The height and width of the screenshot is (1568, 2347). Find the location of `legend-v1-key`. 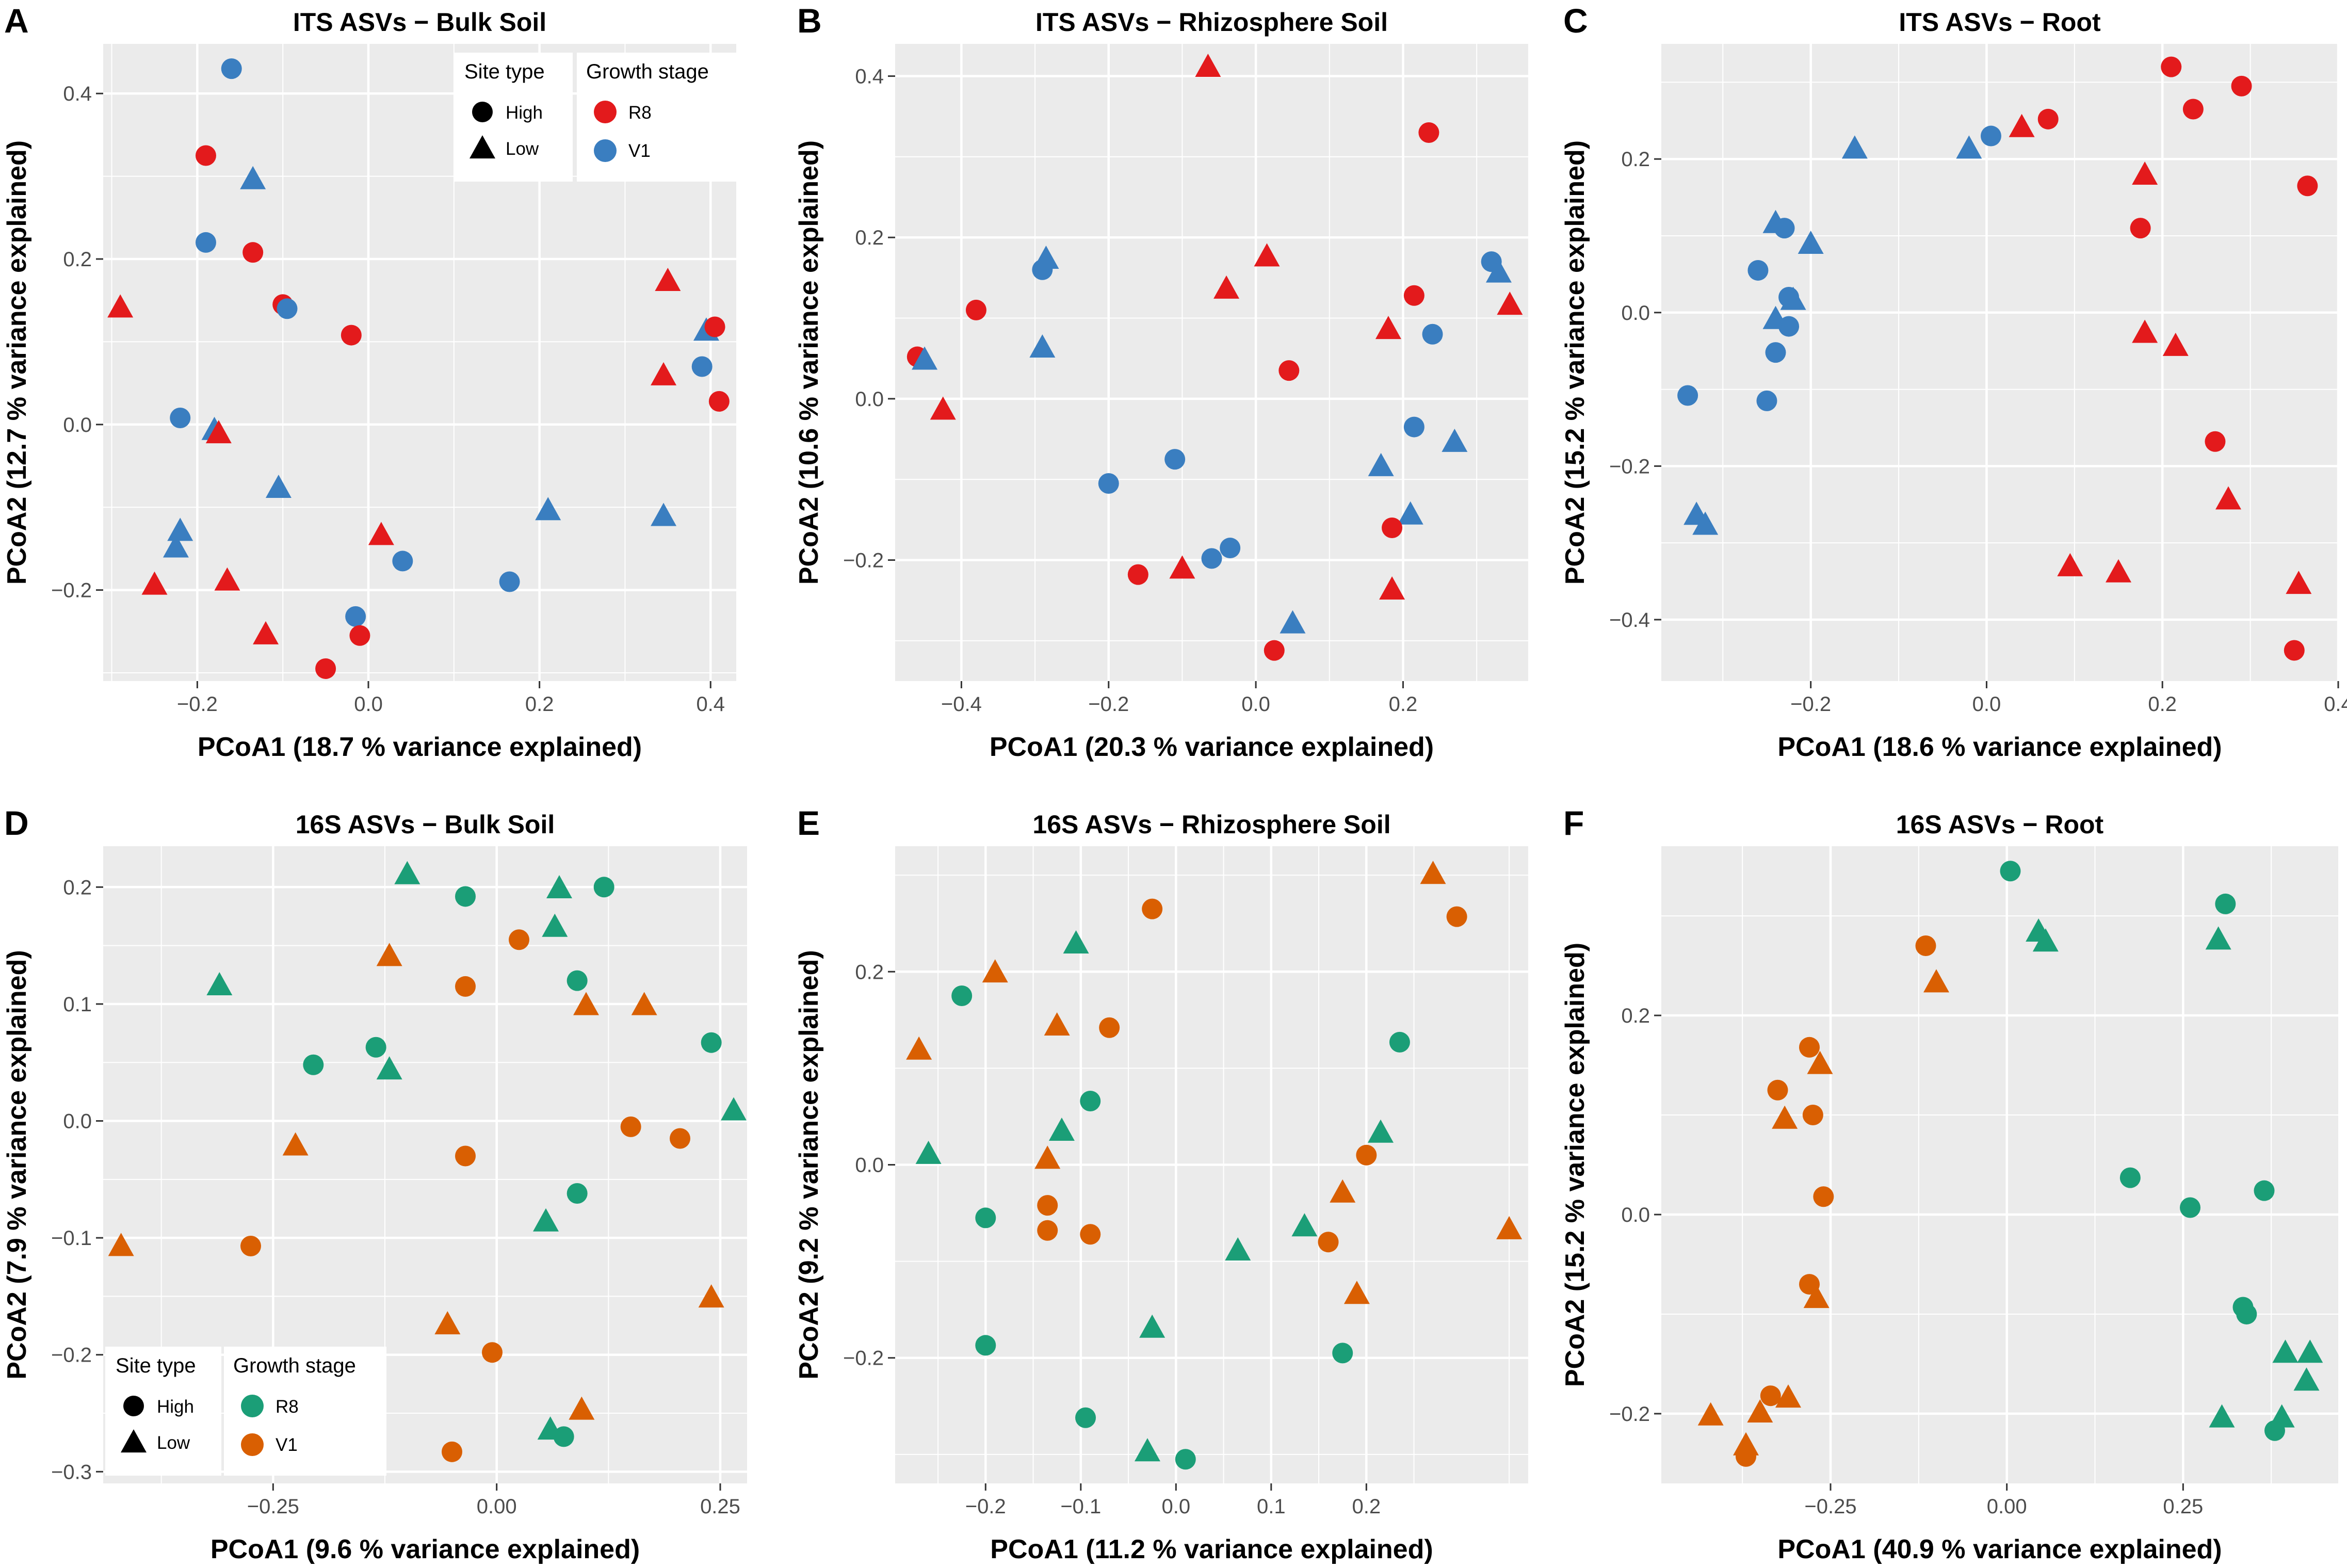

legend-v1-key is located at coordinates (605, 150).